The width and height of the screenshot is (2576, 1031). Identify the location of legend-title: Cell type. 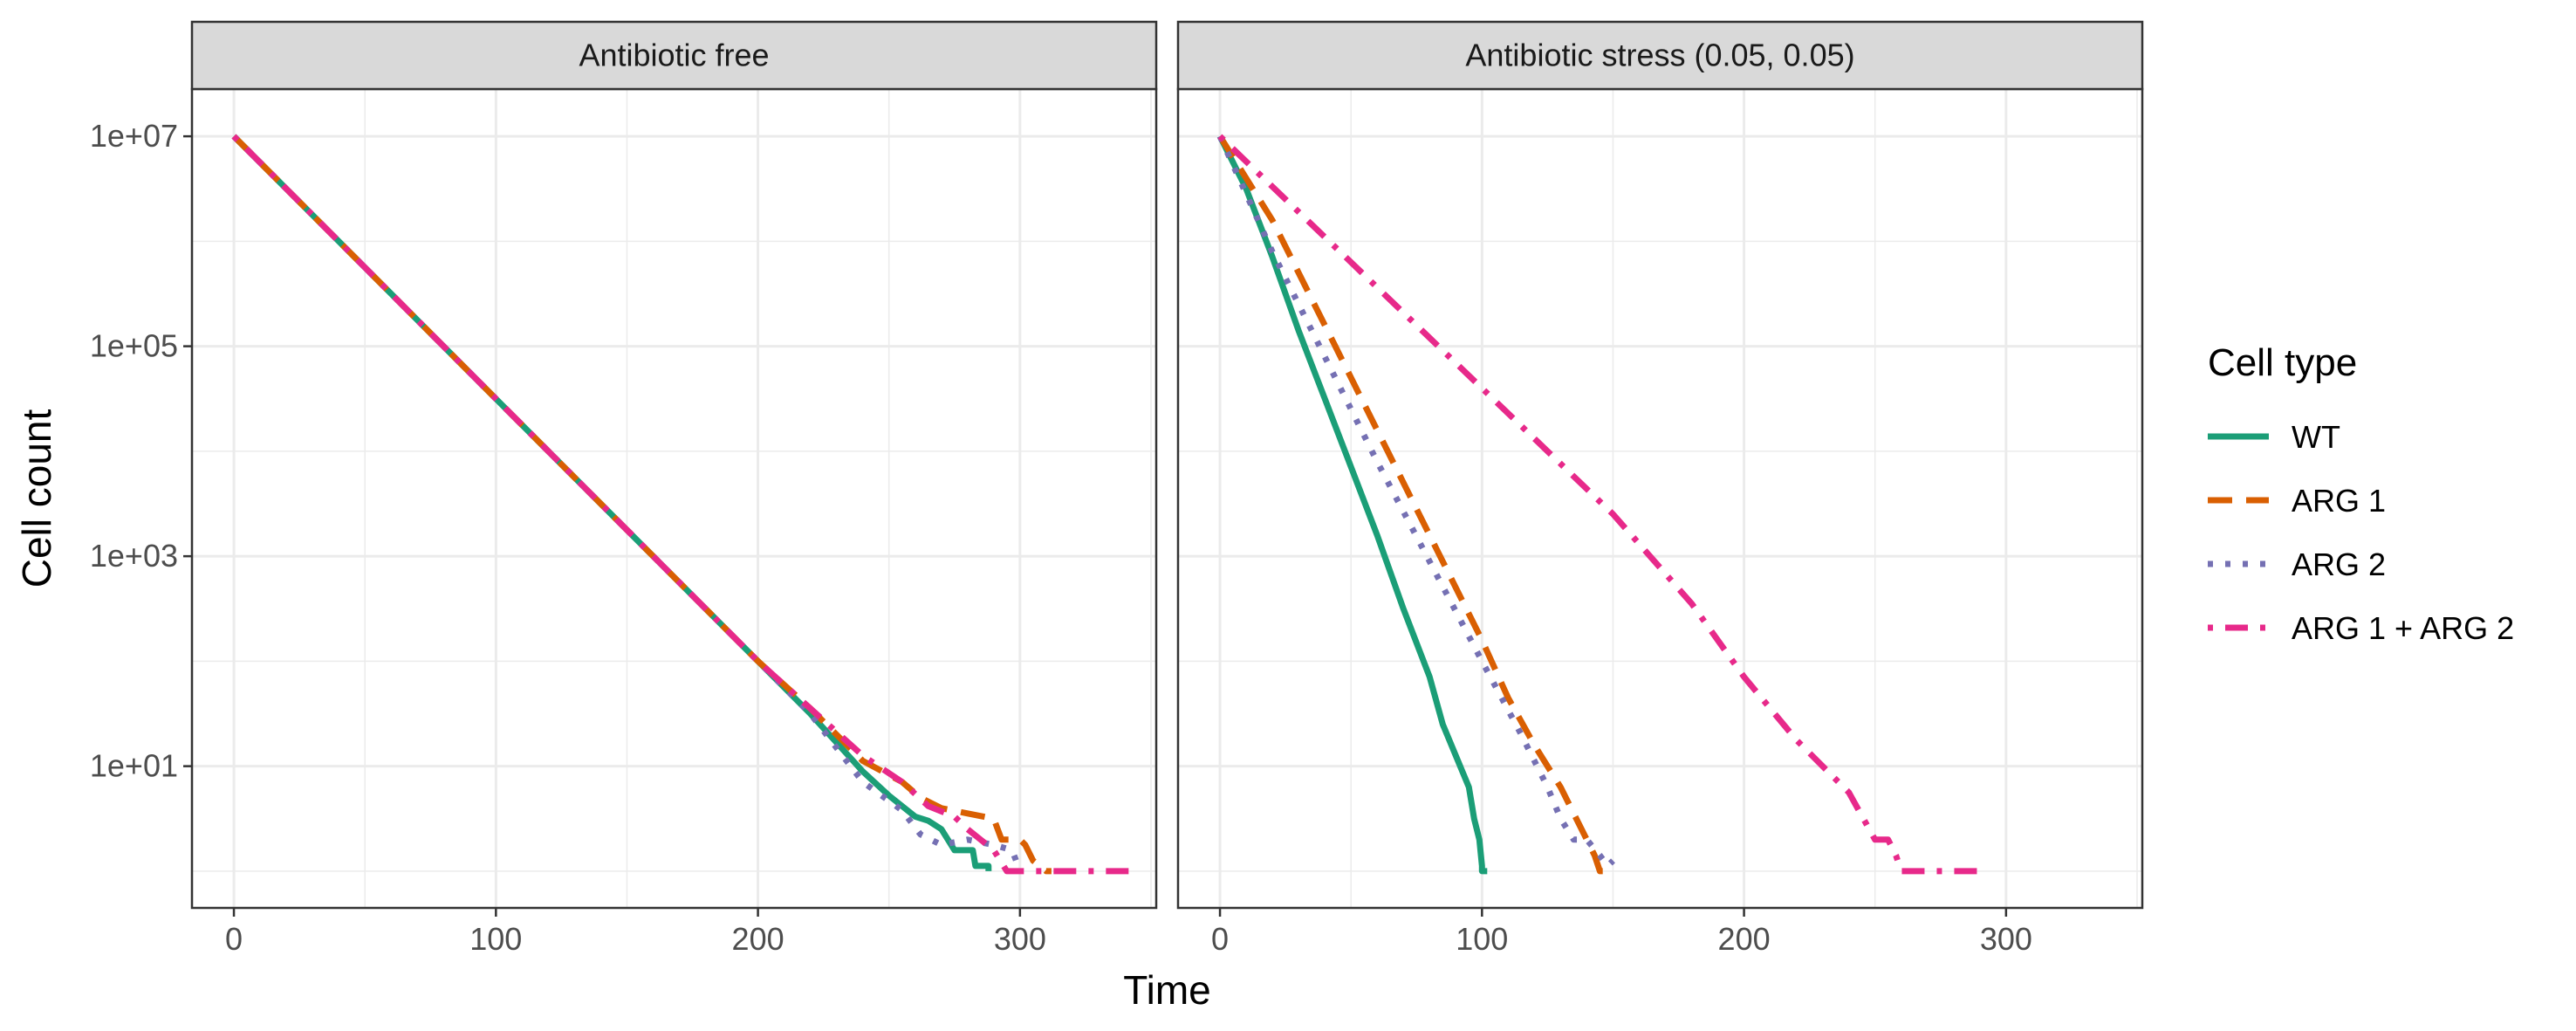
(2282, 362).